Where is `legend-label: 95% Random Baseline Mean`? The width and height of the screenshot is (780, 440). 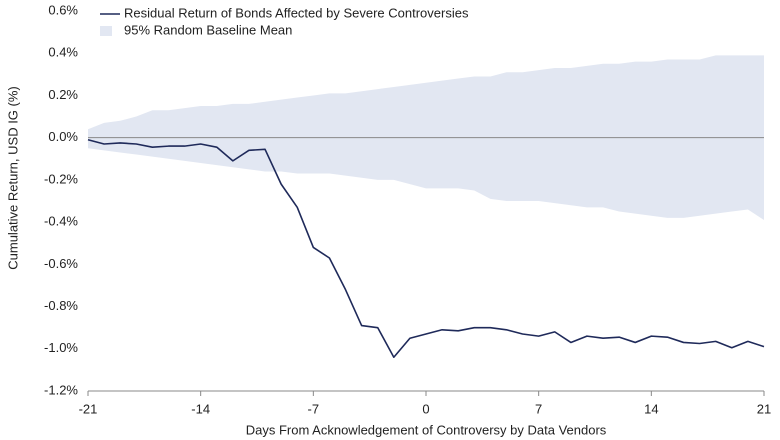
legend-label: 95% Random Baseline Mean is located at coordinates (208, 29).